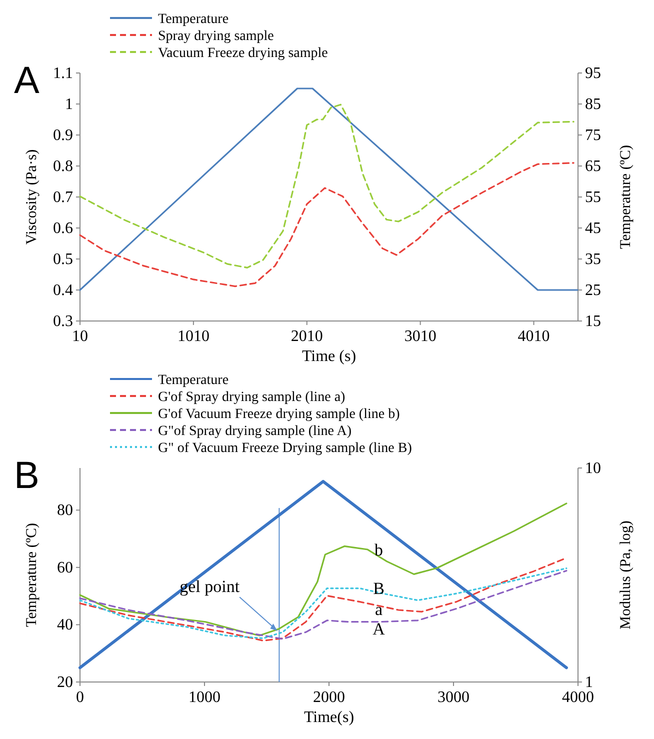  What do you see at coordinates (593, 468) in the screenshot?
I see `y2-tick-label: 10` at bounding box center [593, 468].